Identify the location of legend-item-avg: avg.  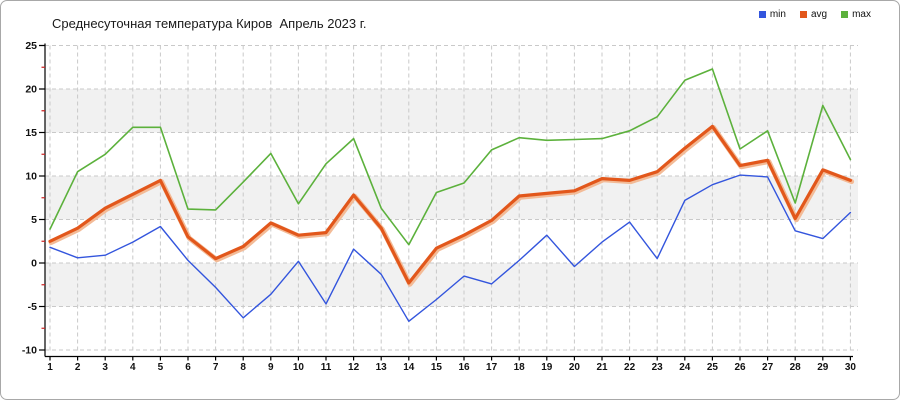
(813, 14).